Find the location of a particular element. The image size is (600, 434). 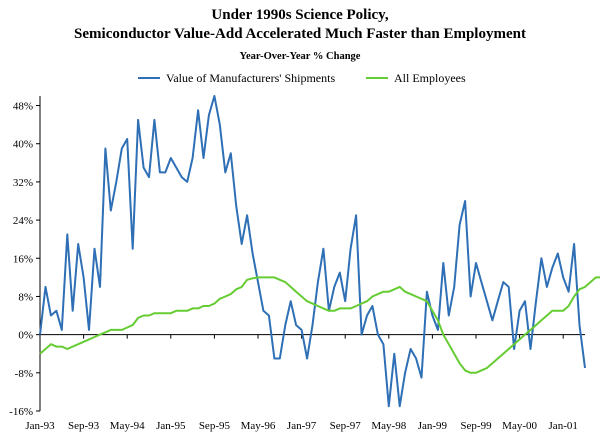

chart-subtitle: Year-Over-Year % Change is located at coordinates (300, 56).